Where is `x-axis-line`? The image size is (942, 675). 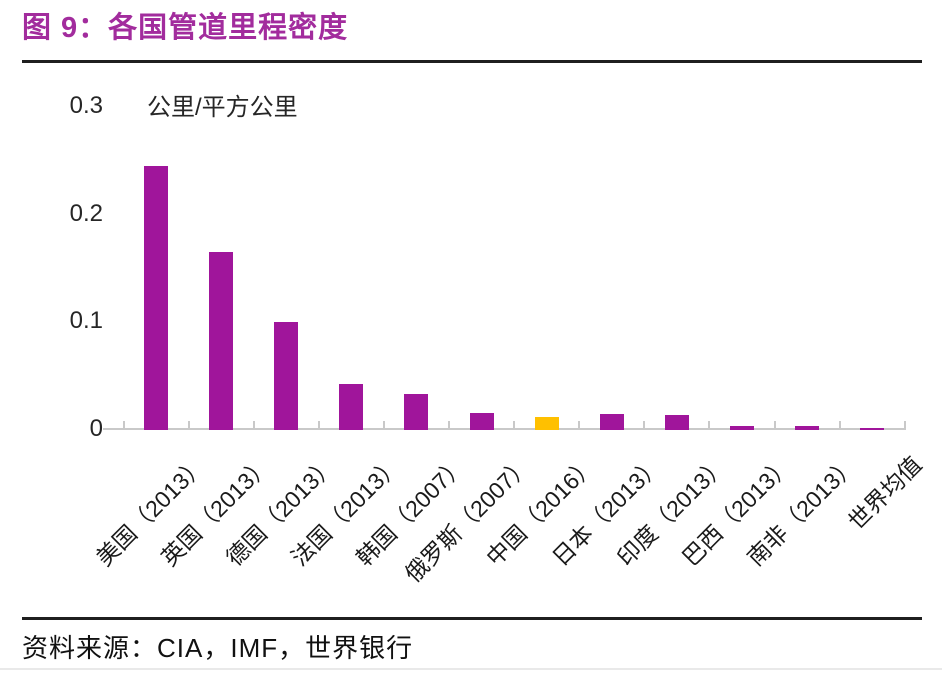
x-axis-line is located at coordinates (504, 429).